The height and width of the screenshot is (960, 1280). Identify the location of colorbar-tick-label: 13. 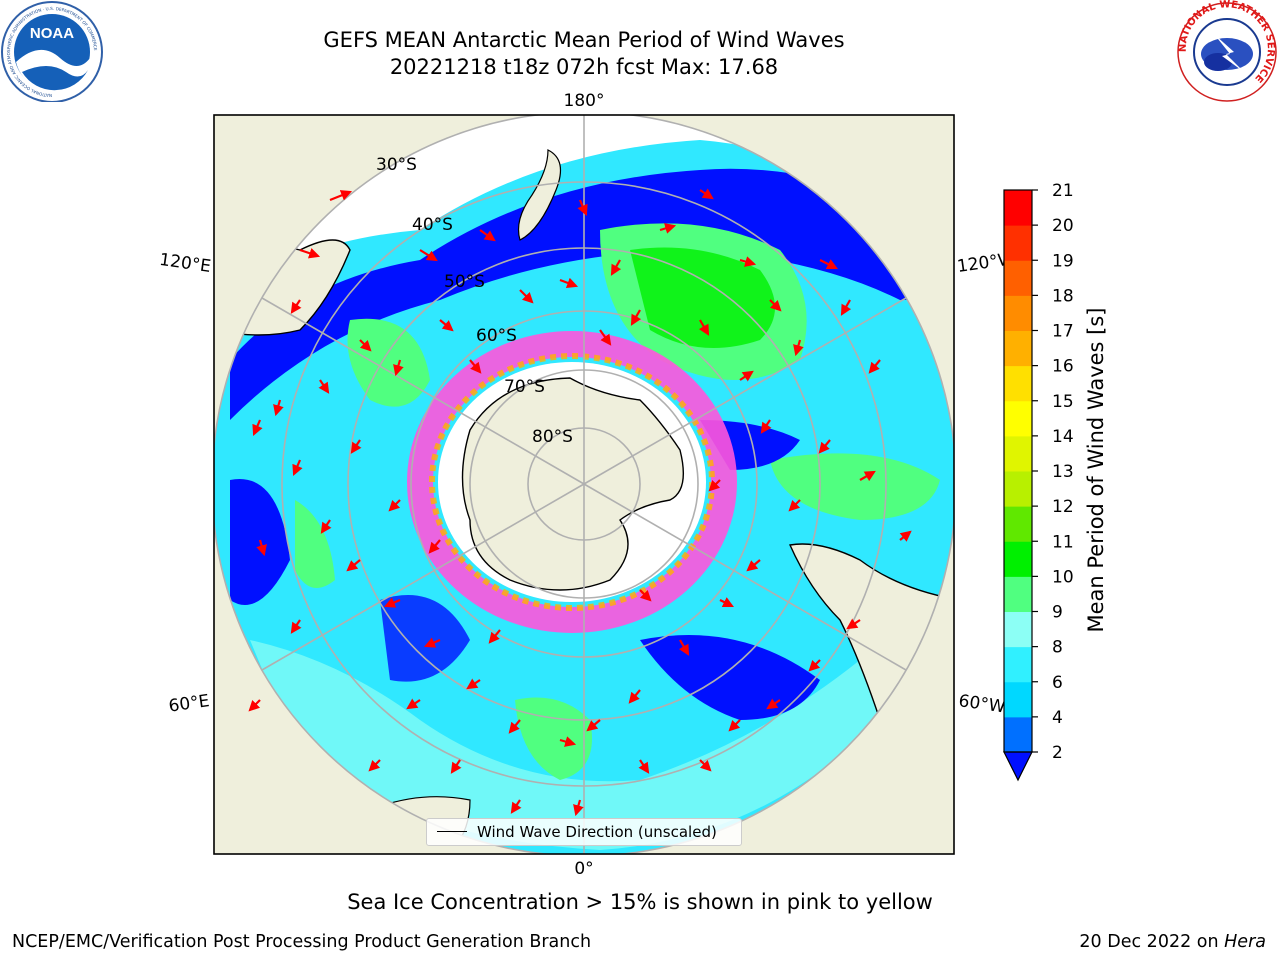
(1063, 472).